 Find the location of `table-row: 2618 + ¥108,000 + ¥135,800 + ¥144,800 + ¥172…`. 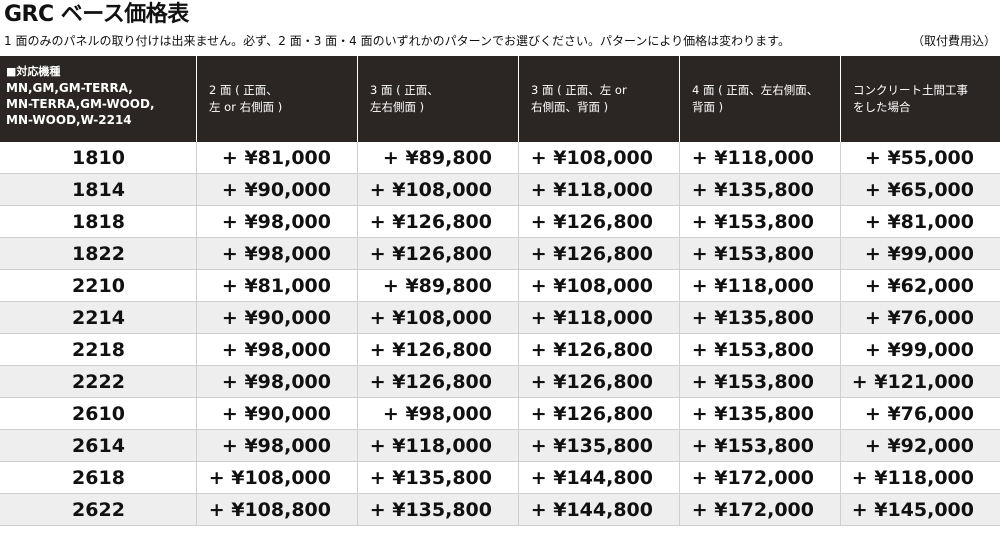

table-row: 2618 + ¥108,000 + ¥135,800 + ¥144,800 + ¥172… is located at coordinates (500, 478).